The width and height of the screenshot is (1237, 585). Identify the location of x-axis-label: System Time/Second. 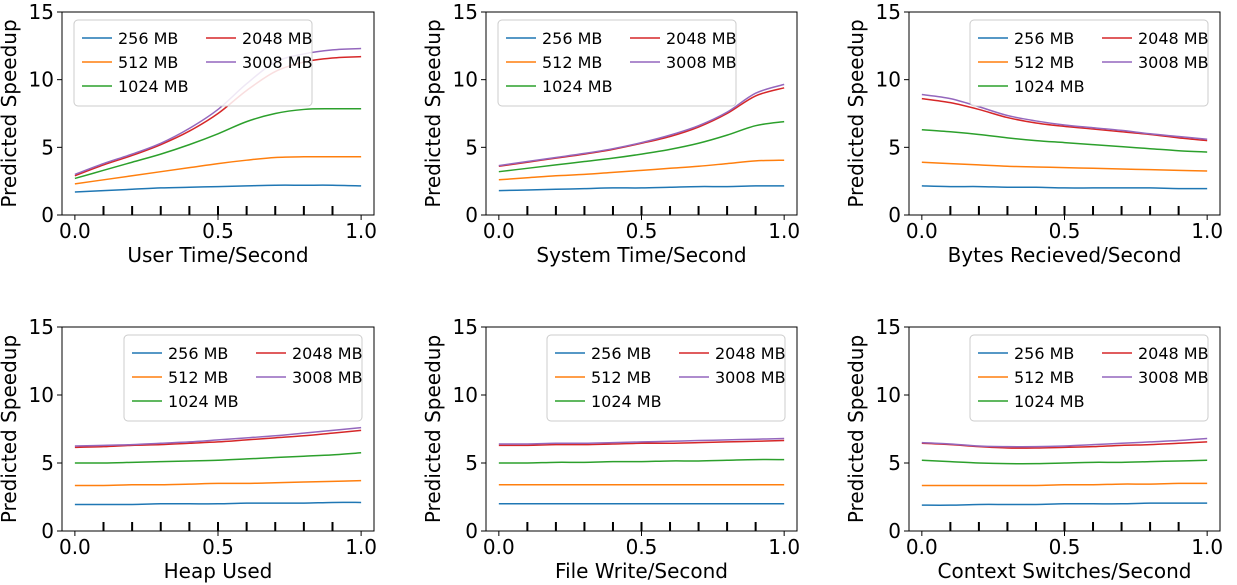
(641, 255).